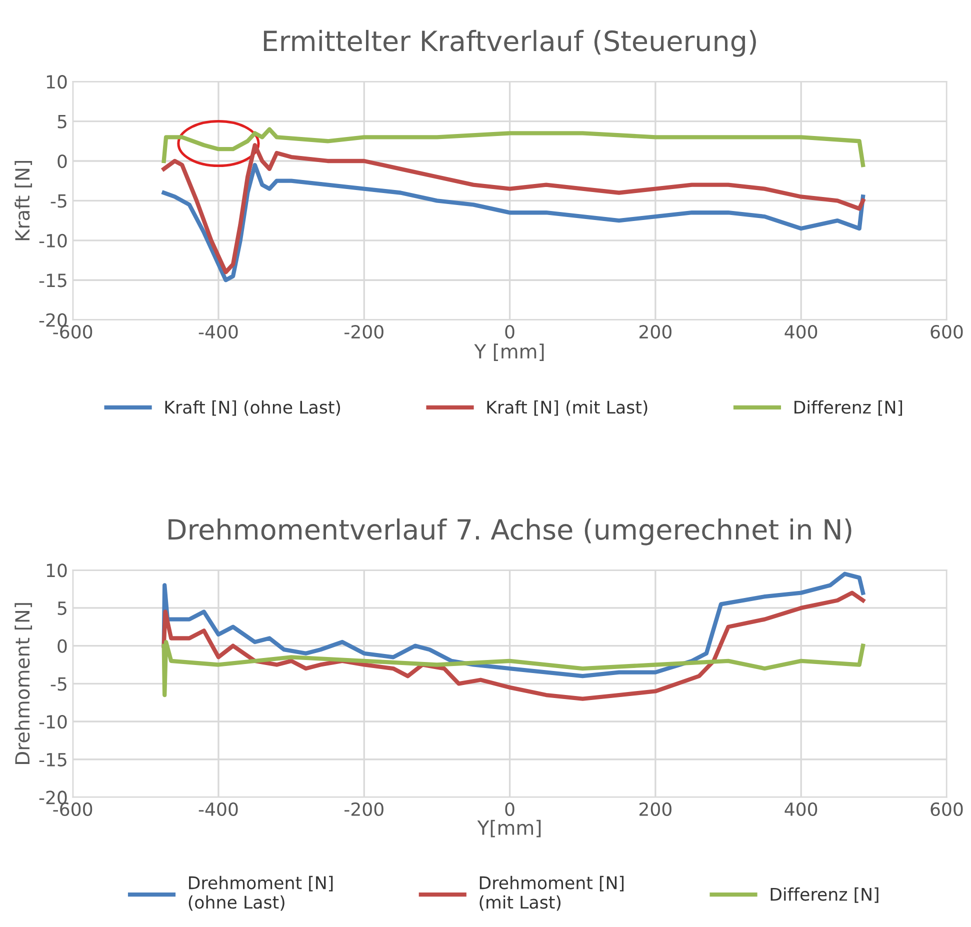 Image resolution: width=971 pixels, height=927 pixels. Describe the element at coordinates (509, 352) in the screenshot. I see `x-axis-title: Y [mm]` at that location.